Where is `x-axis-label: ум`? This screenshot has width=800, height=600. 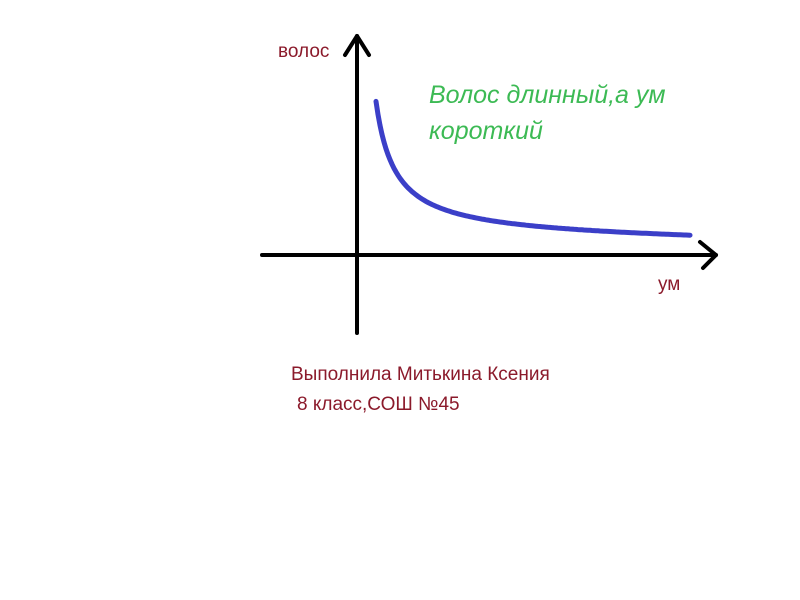
x-axis-label: ум is located at coordinates (669, 284).